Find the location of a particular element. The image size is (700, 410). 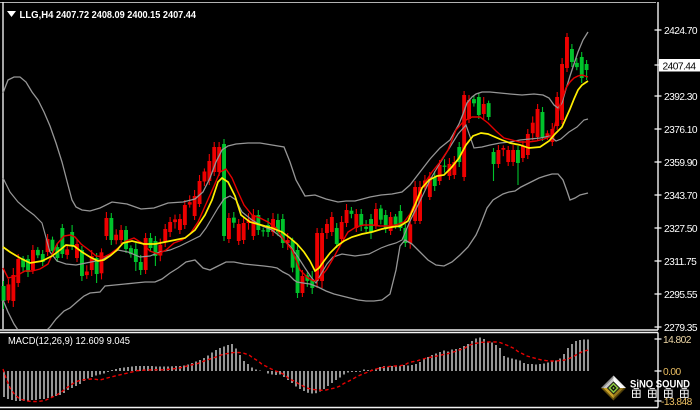

svg-text: 2407.44 is located at coordinates (680, 66).